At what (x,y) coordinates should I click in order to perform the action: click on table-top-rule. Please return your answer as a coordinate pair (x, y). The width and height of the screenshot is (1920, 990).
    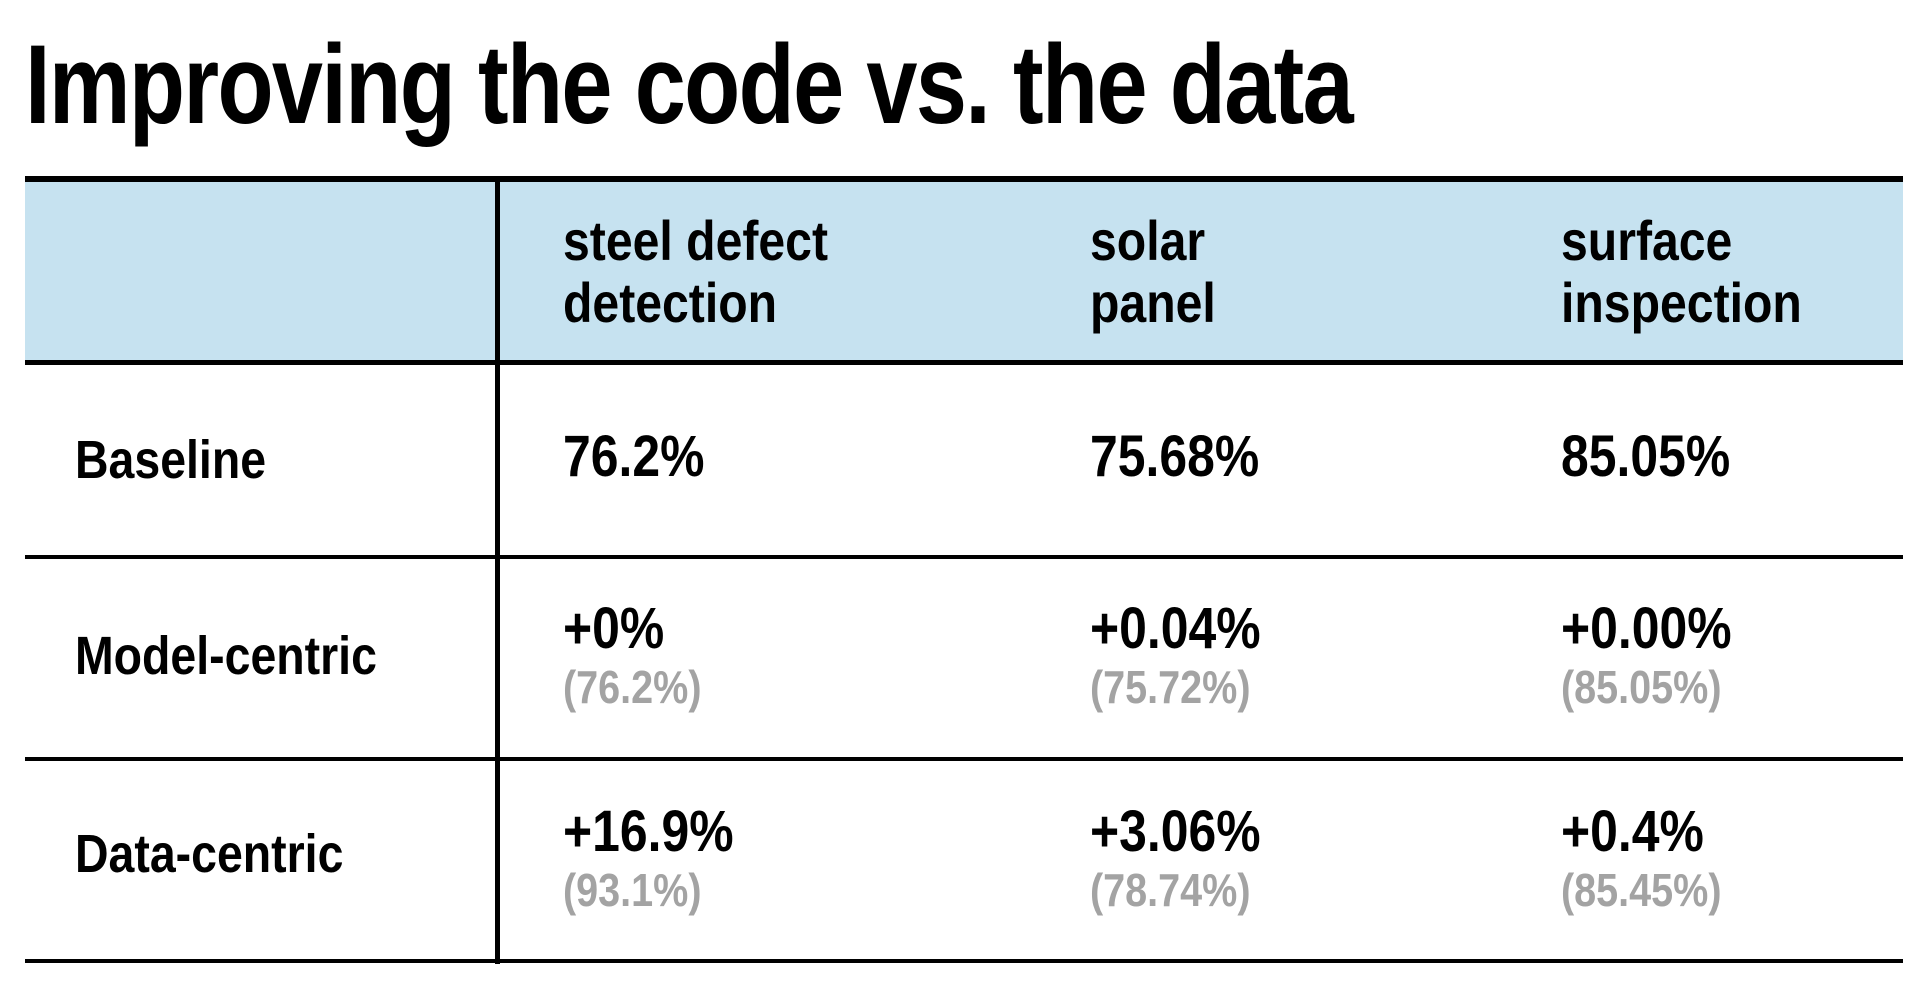
    Looking at the image, I should click on (964, 179).